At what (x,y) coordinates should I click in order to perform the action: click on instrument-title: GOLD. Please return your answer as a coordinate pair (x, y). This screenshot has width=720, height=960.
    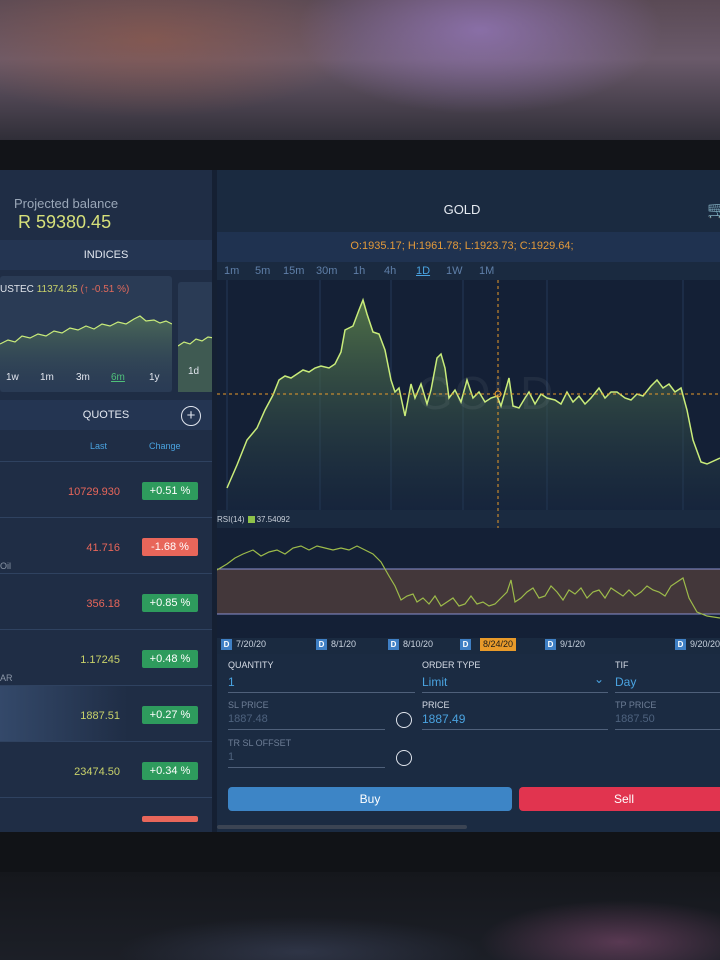
    Looking at the image, I should click on (462, 209).